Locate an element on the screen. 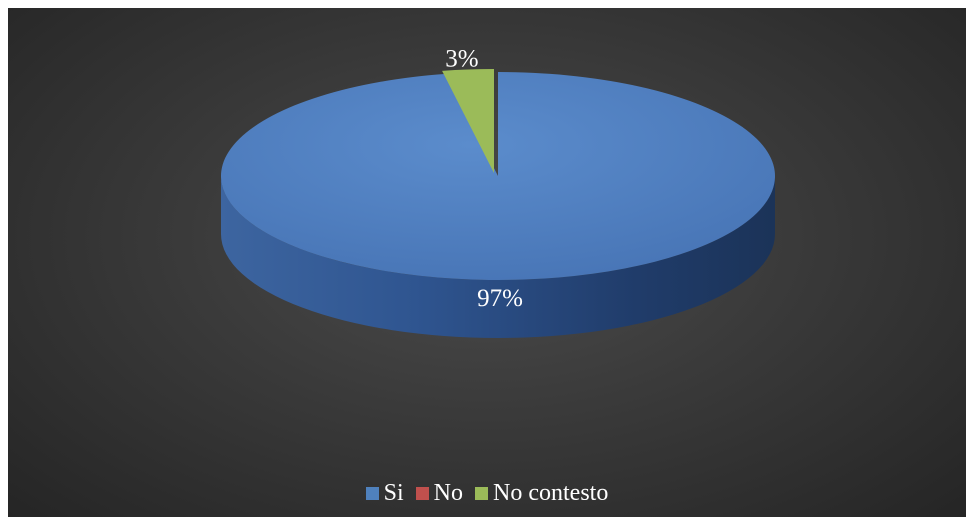  legend: Si No No contesto is located at coordinates (487, 493).